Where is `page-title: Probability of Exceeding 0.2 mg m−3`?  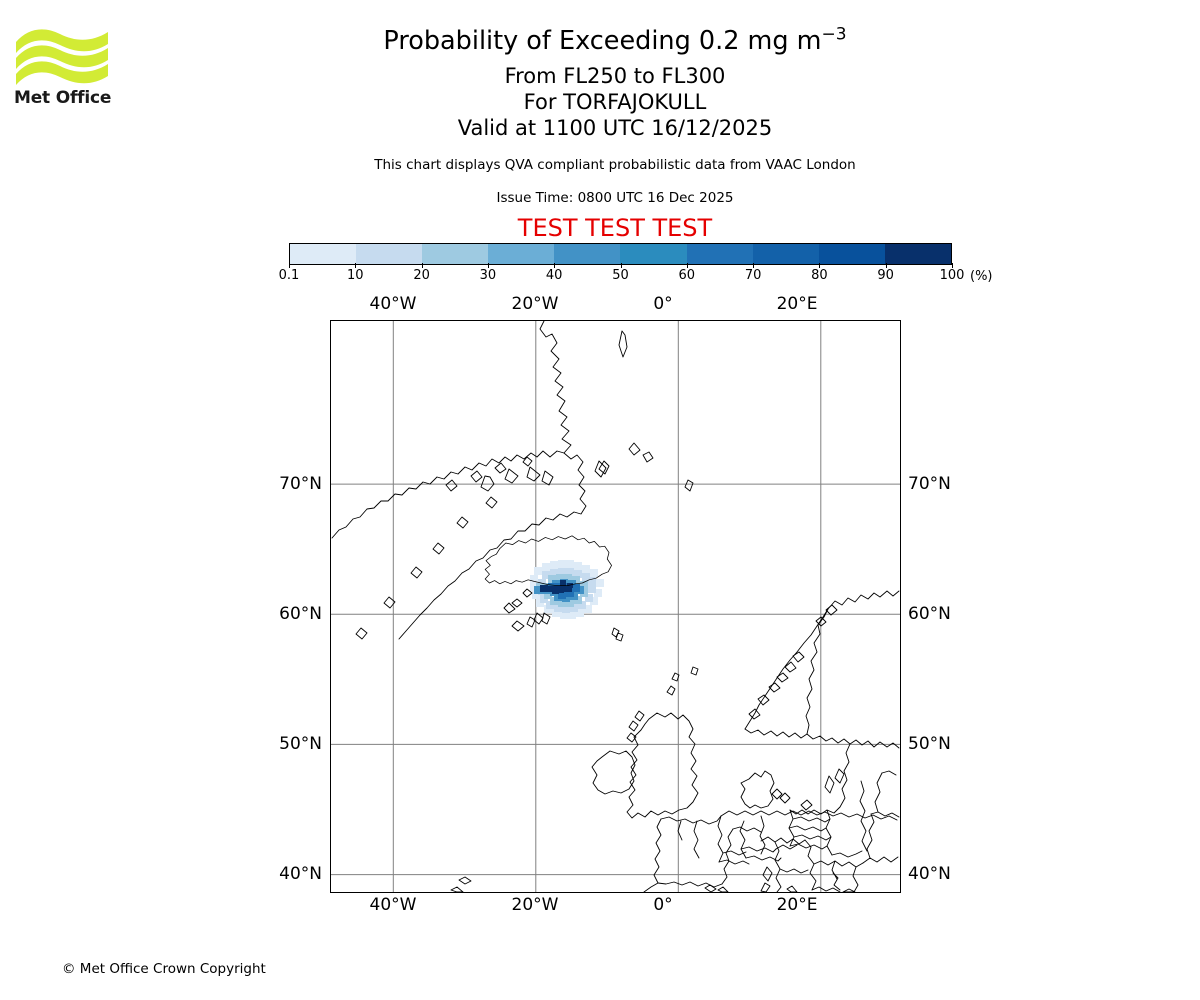 page-title: Probability of Exceeding 0.2 mg m−3 is located at coordinates (615, 41).